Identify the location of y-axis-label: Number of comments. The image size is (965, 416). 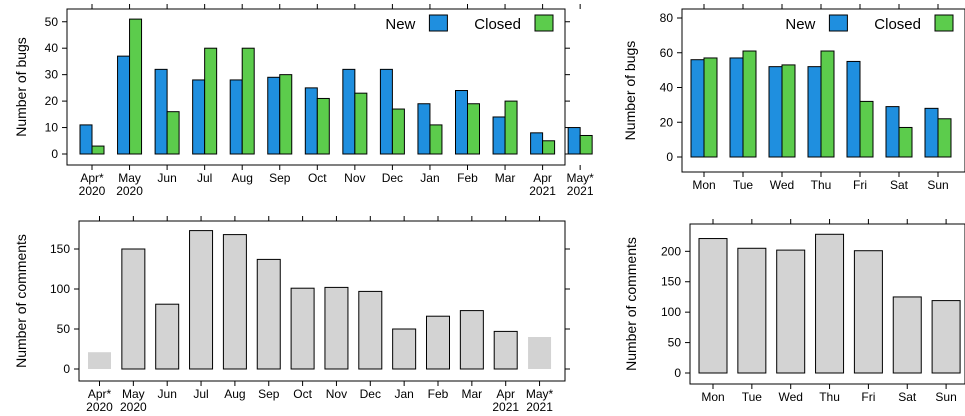
(21, 301).